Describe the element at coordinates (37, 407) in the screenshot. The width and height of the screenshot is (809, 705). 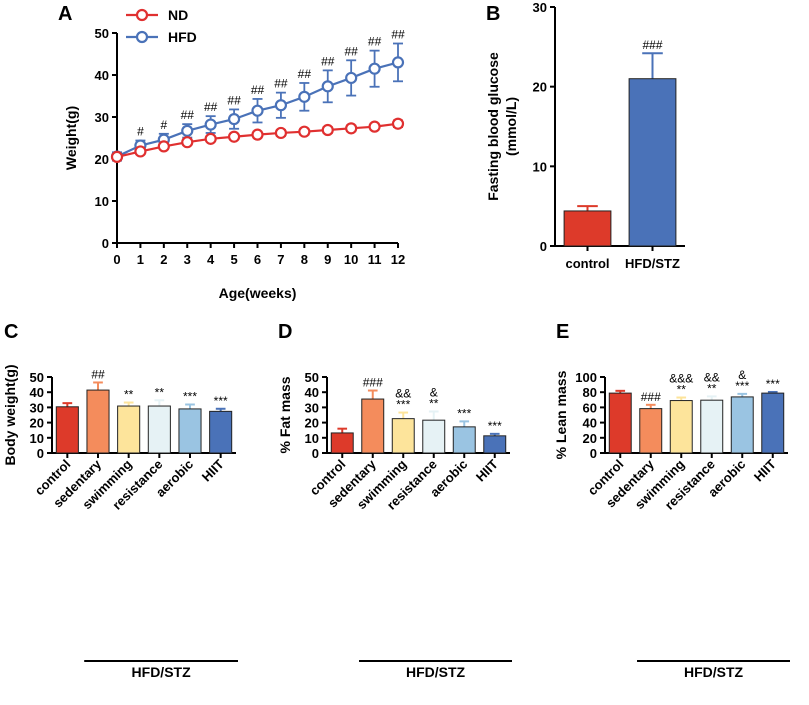
I see `y-tick-label-c: 30` at that location.